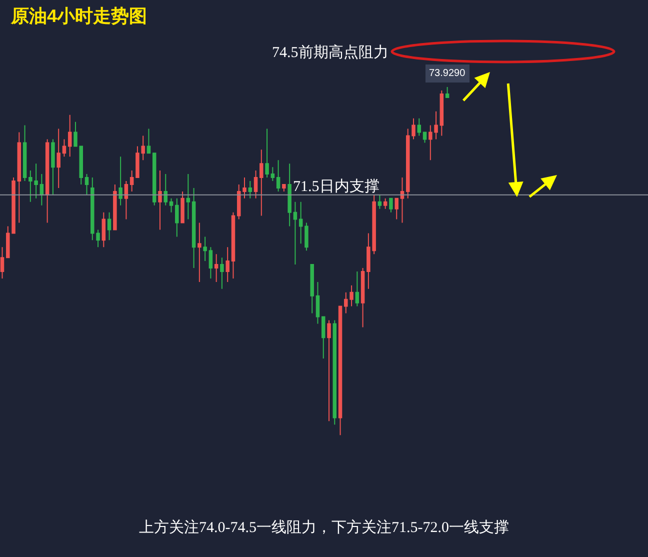 This screenshot has width=648, height=557. What do you see at coordinates (330, 52) in the screenshot?
I see `text: 74.5前期高点阻力` at bounding box center [330, 52].